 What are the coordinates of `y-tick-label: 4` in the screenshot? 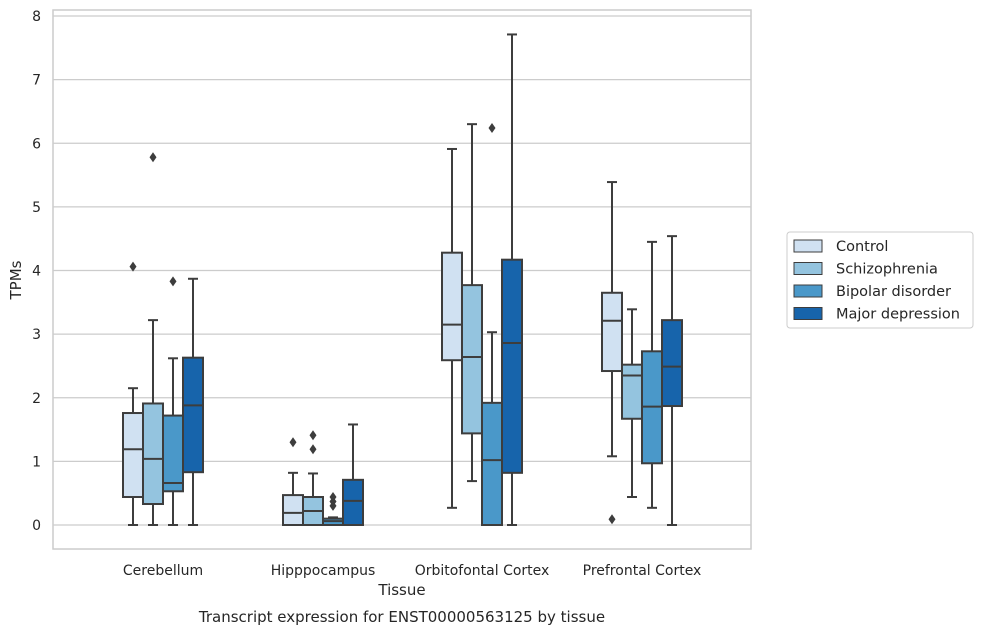 It's located at (36, 272).